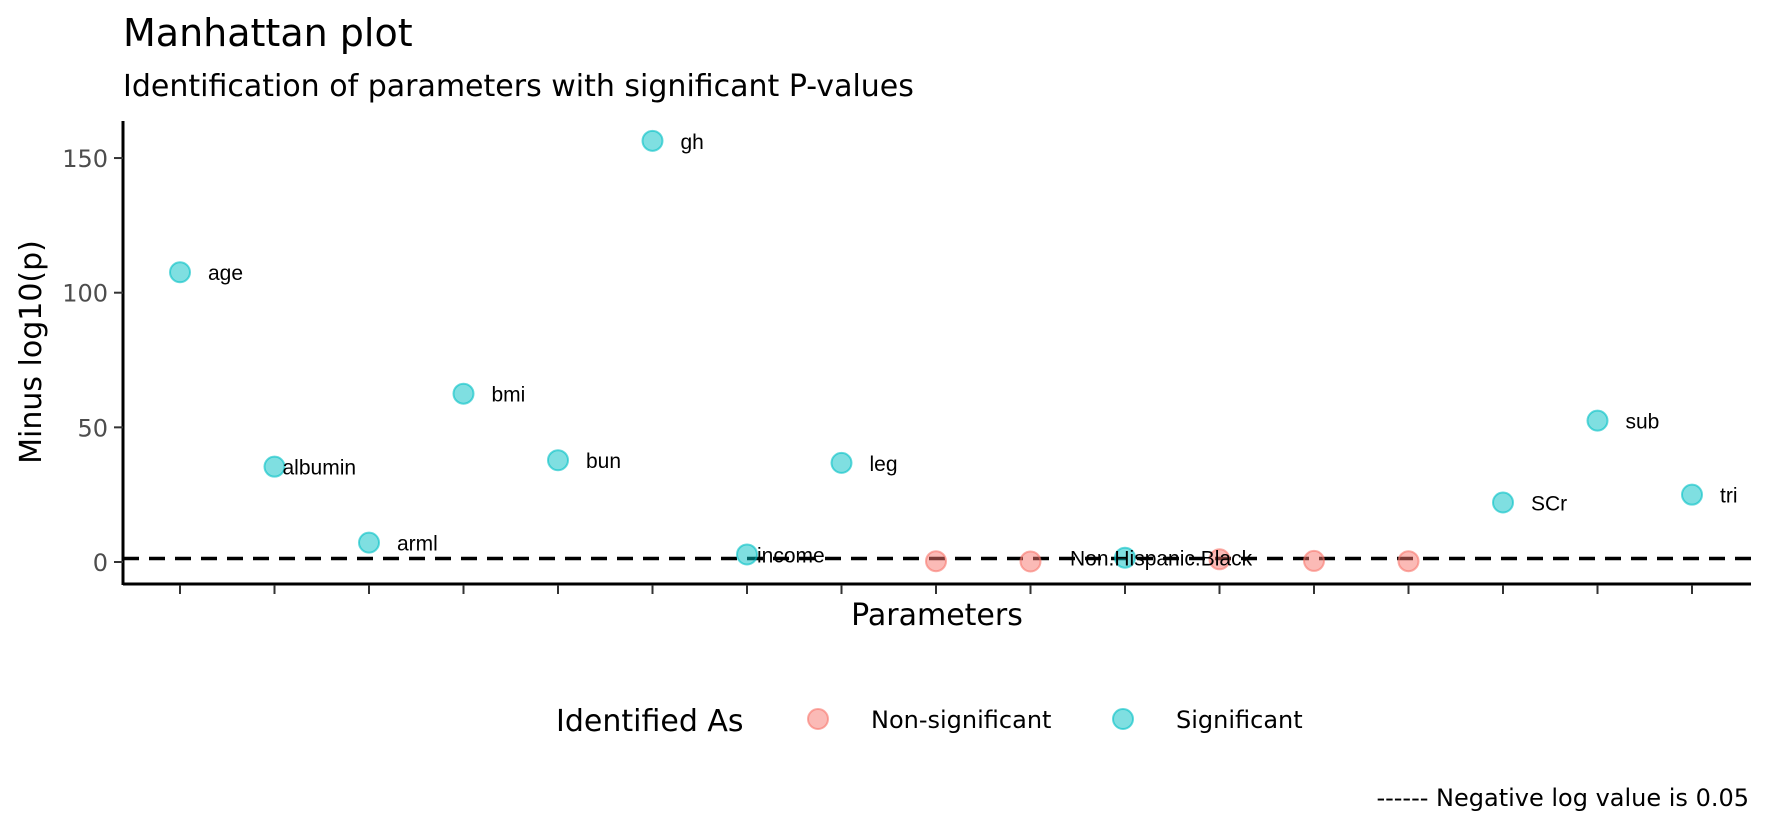  I want to click on point-albumin, so click(274, 466).